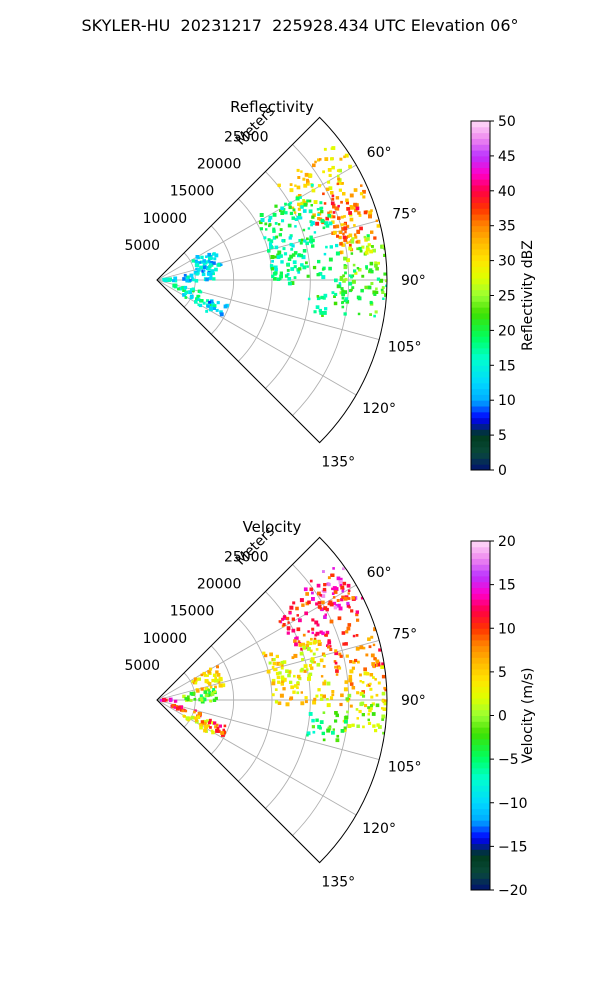 Image resolution: width=600 pixels, height=1000 pixels. I want to click on colorbar-tick-label: 5, so click(502, 673).